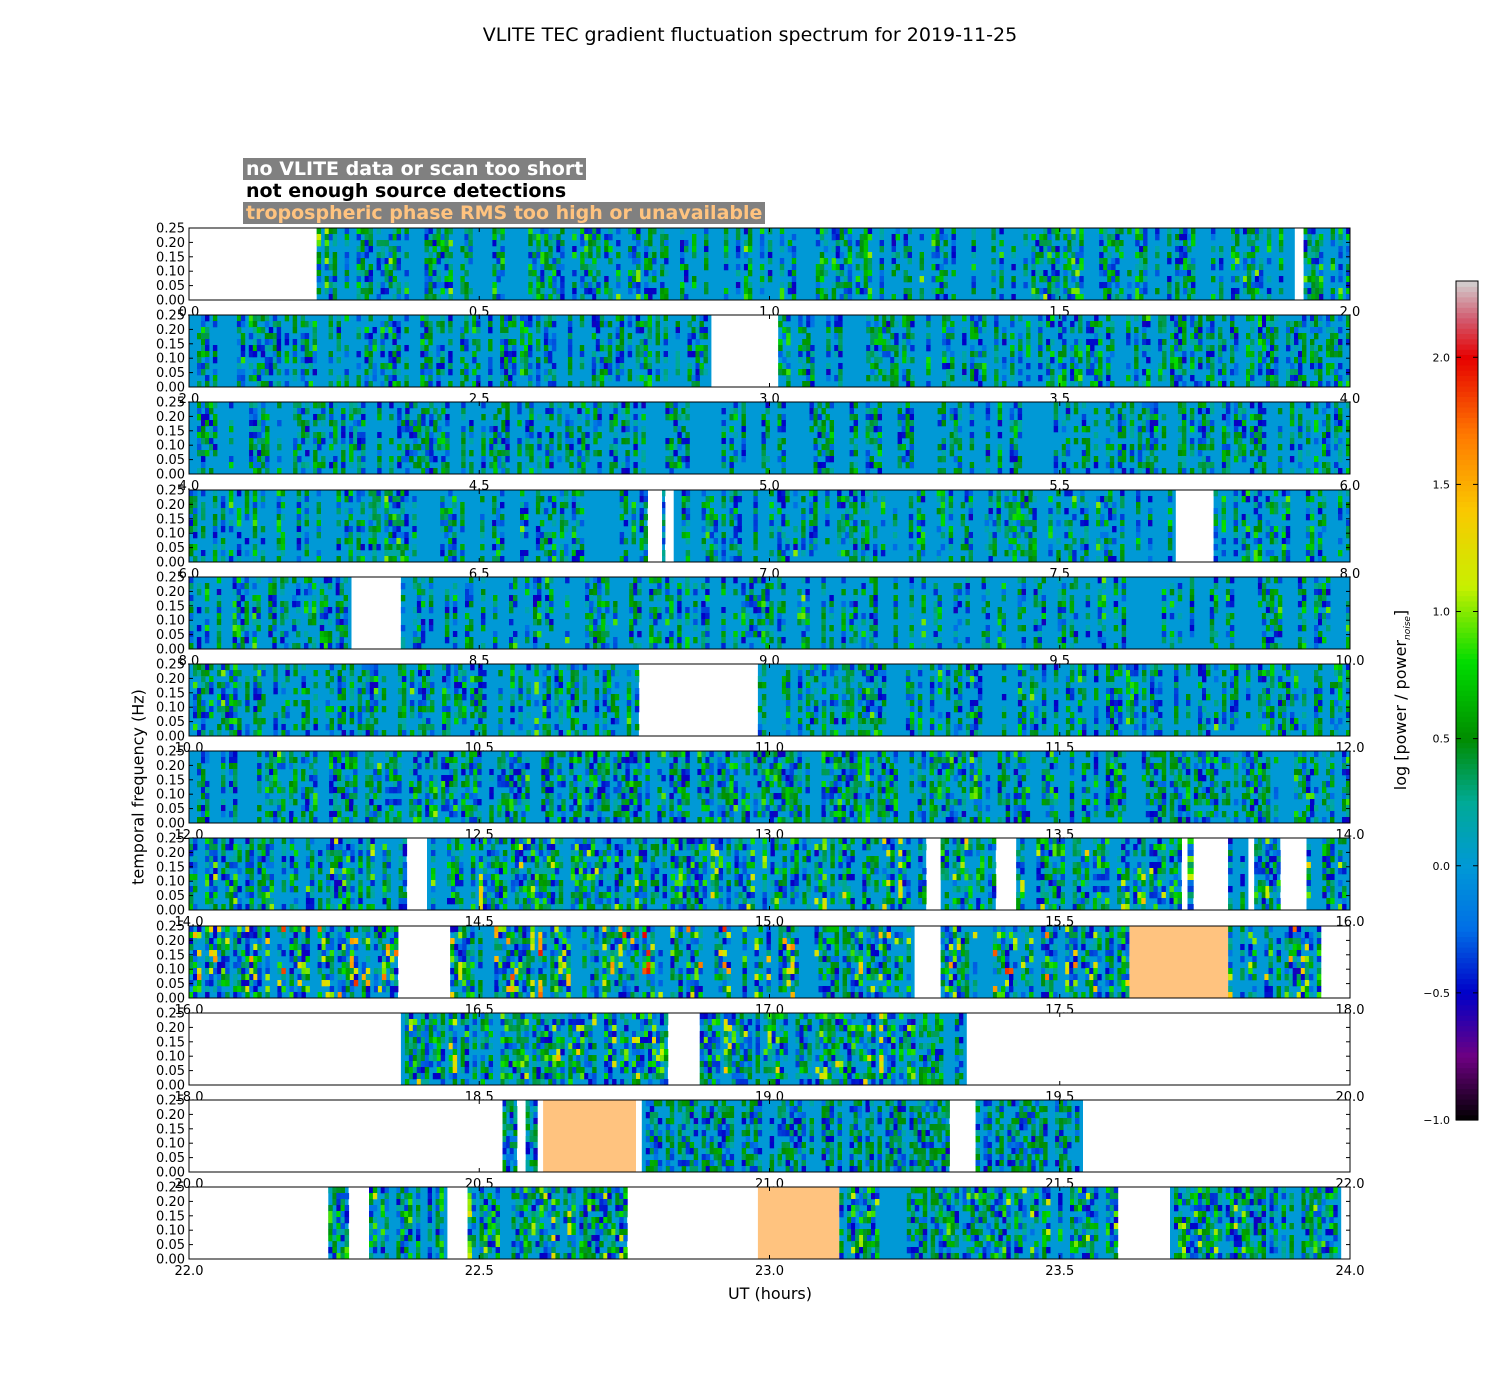 This screenshot has width=1500, height=1400. What do you see at coordinates (170, 286) in the screenshot?
I see `y-tick-label: 0.05` at bounding box center [170, 286].